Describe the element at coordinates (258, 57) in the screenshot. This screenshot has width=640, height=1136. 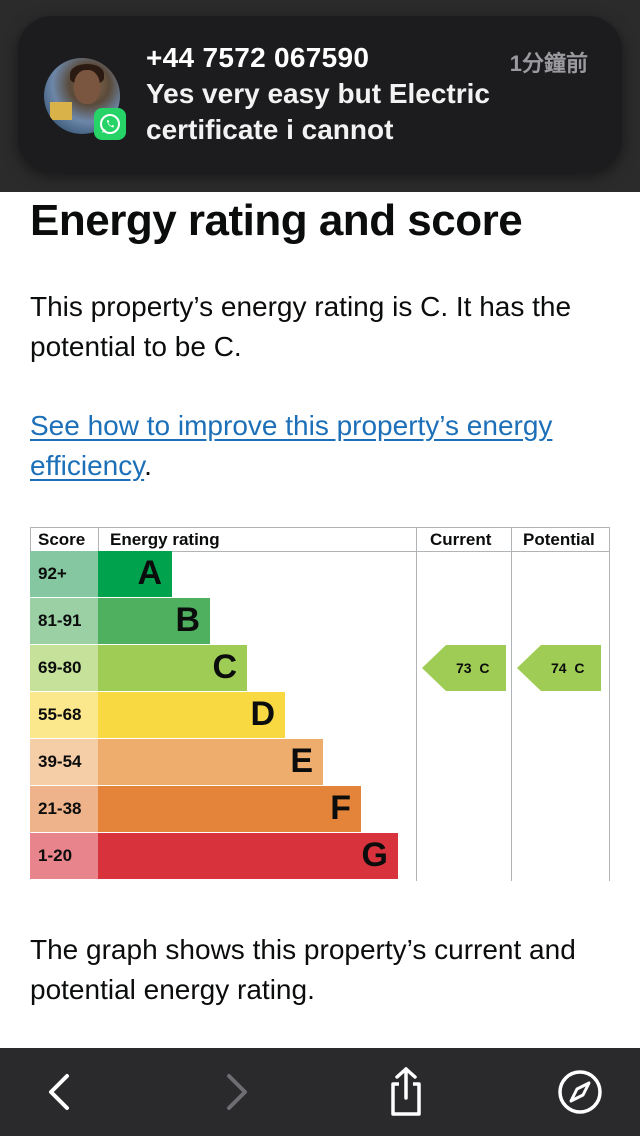
I see `notification-sender: +44 7572 067590` at that location.